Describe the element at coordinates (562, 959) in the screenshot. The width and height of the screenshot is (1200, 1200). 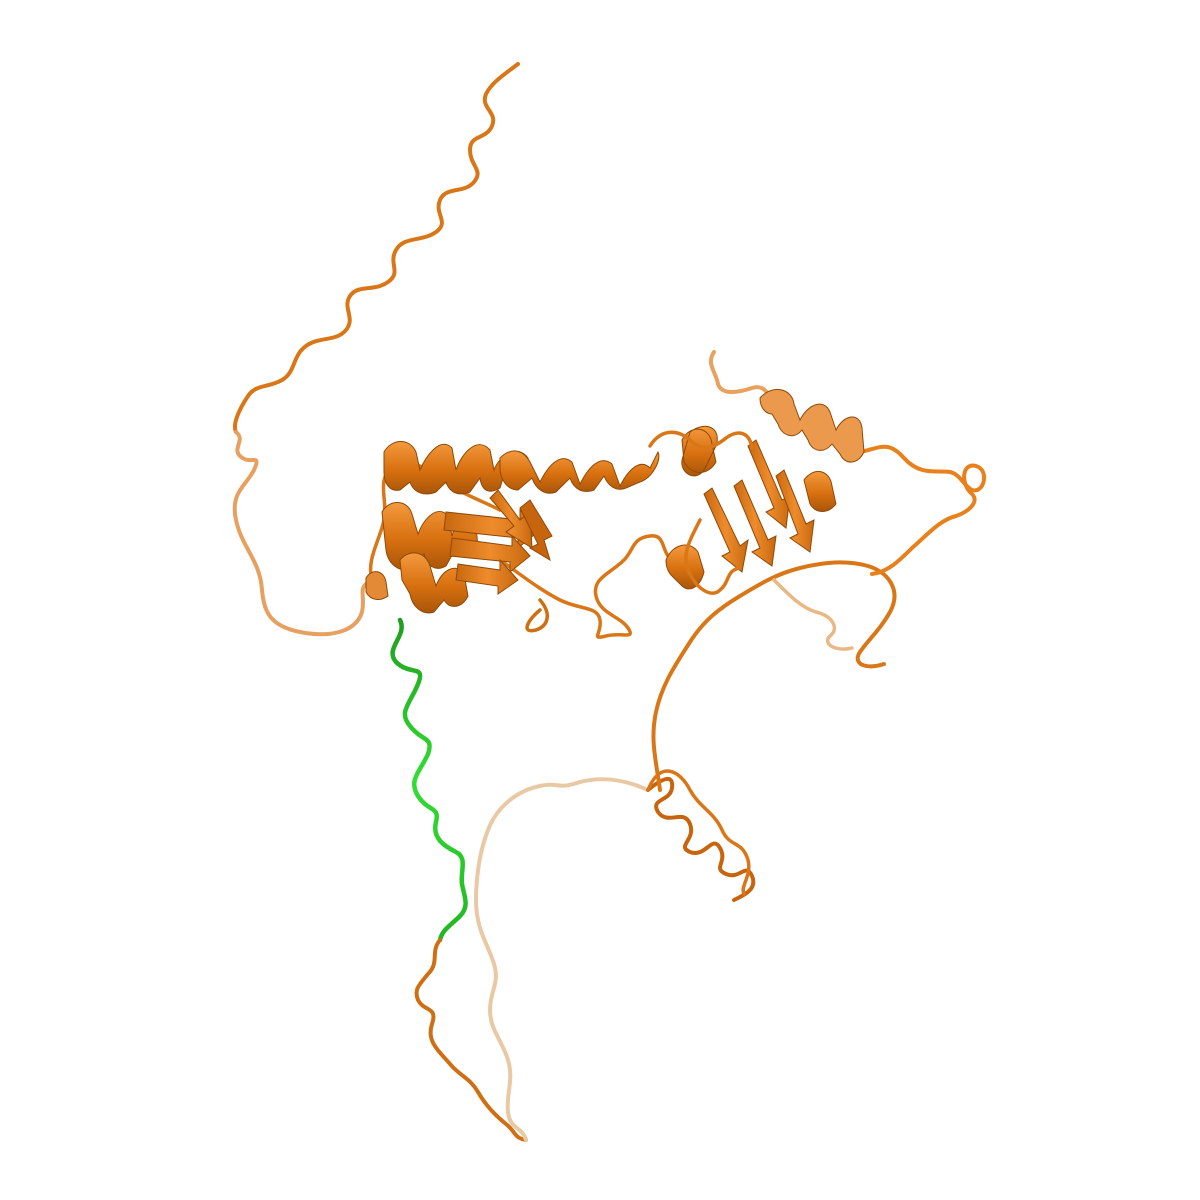
I see `faded-return-coil` at that location.